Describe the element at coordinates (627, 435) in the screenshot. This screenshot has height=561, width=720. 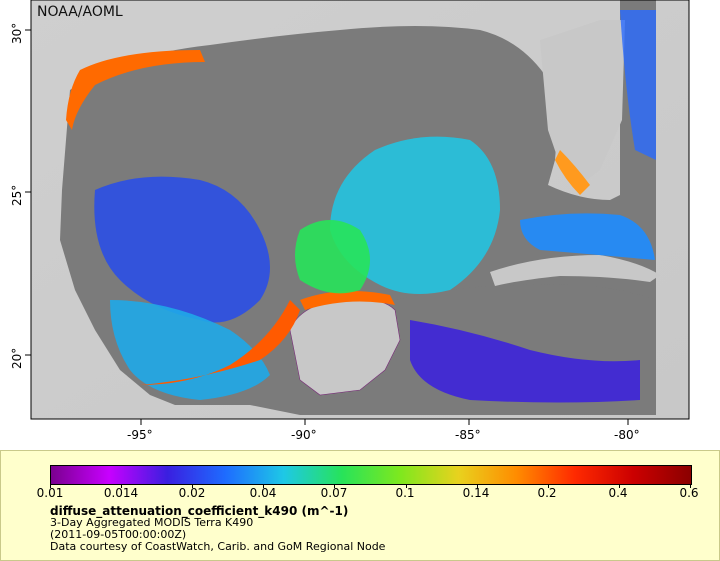
I see `x-tick-label: -80°` at that location.